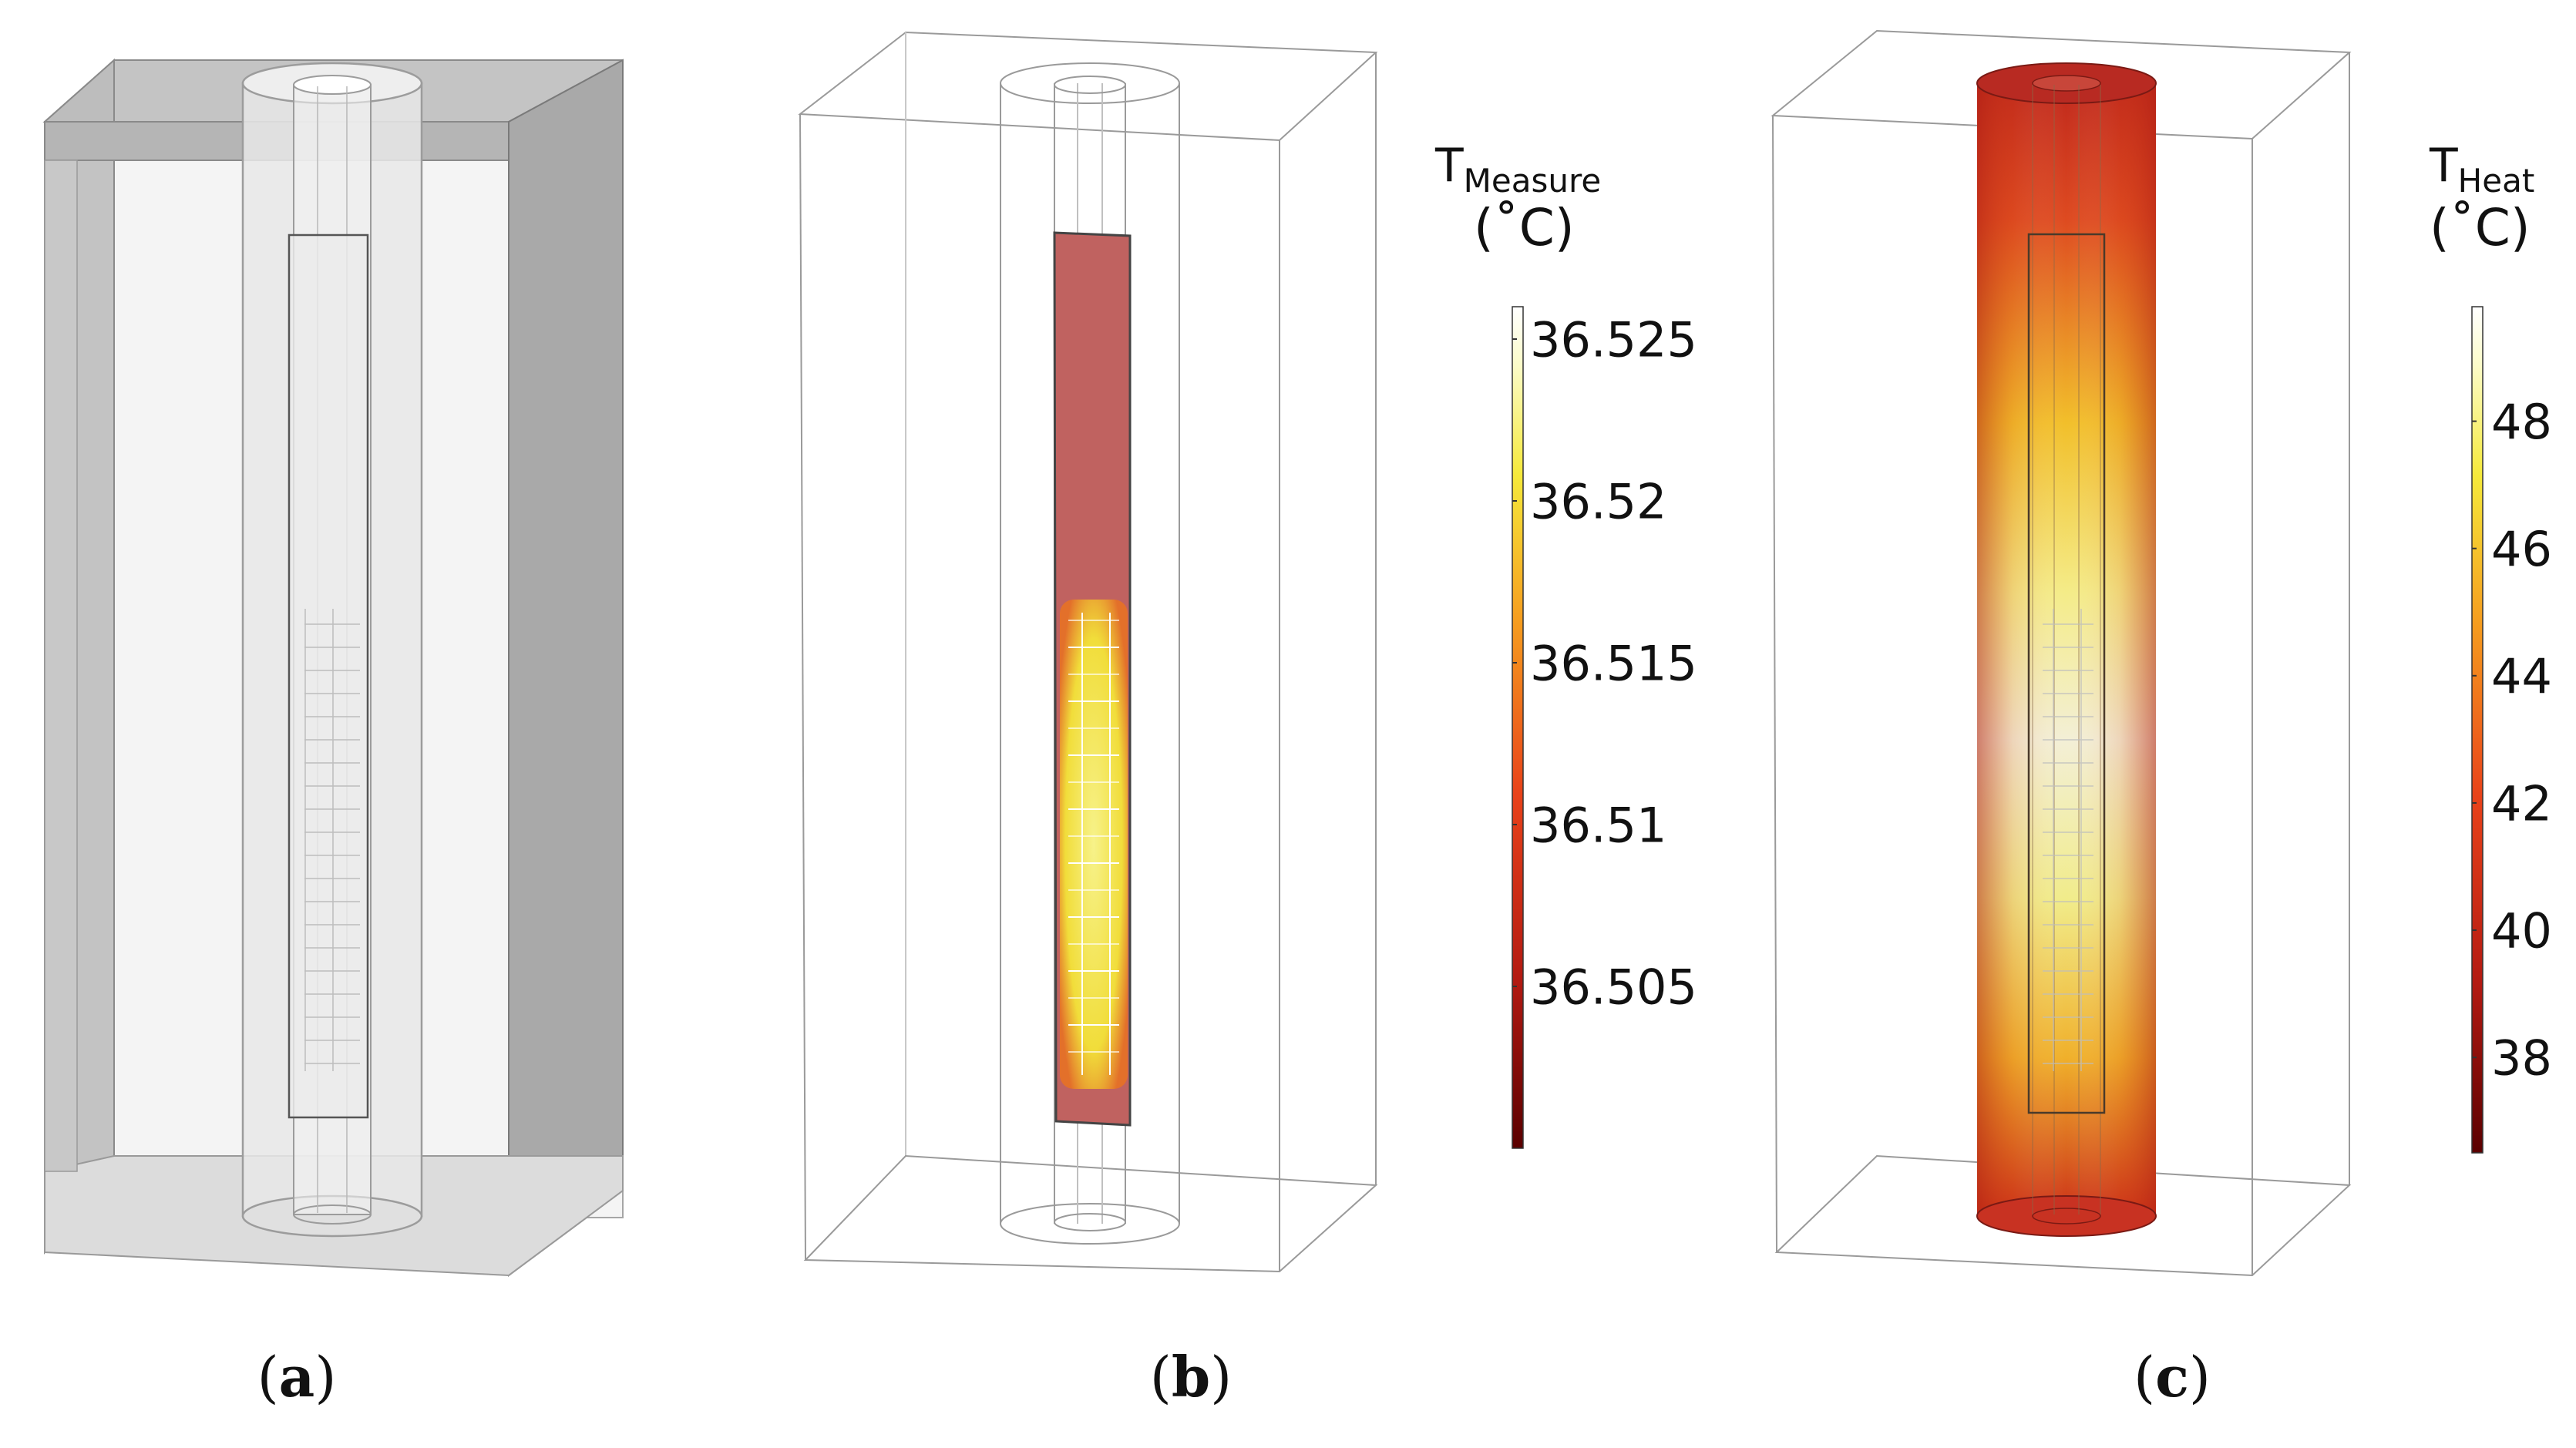 The width and height of the screenshot is (2576, 1448). Describe the element at coordinates (566, 668) in the screenshot. I see `panel-a-right-wall` at that location.